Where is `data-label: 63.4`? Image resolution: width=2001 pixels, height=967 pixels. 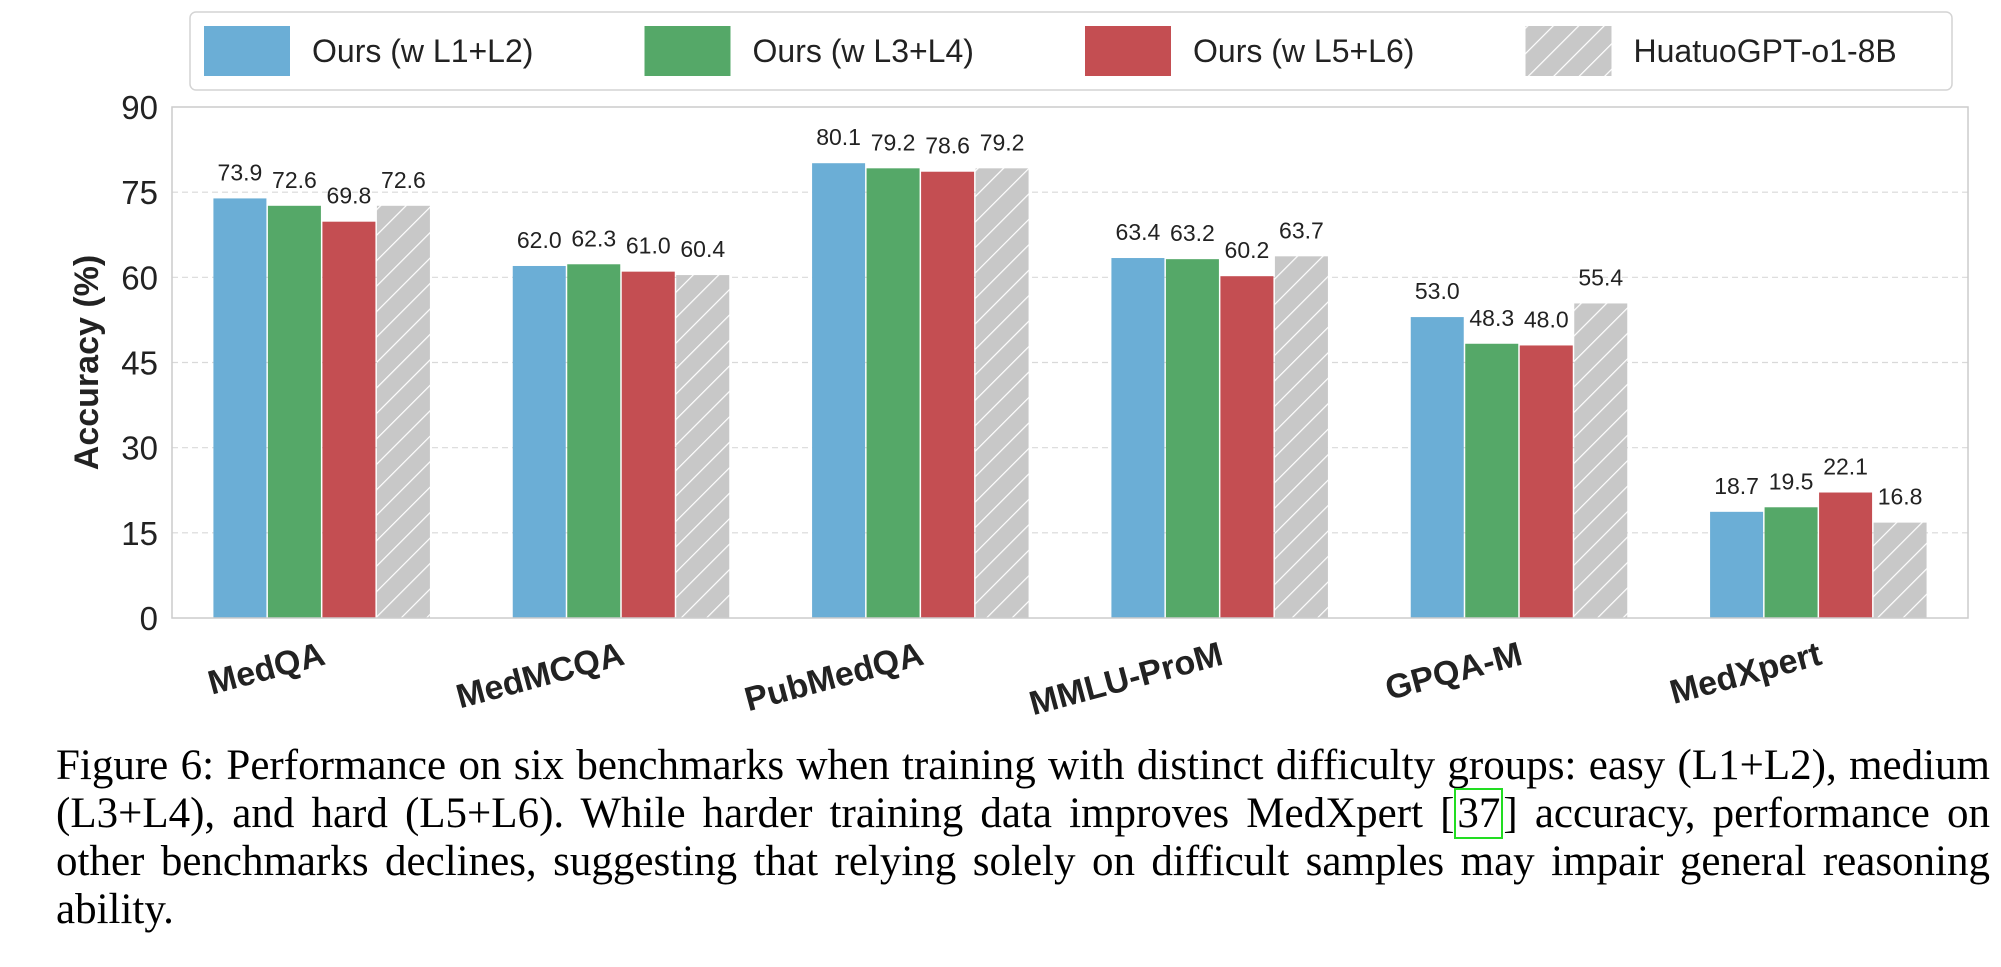
data-label: 63.4 is located at coordinates (1138, 232).